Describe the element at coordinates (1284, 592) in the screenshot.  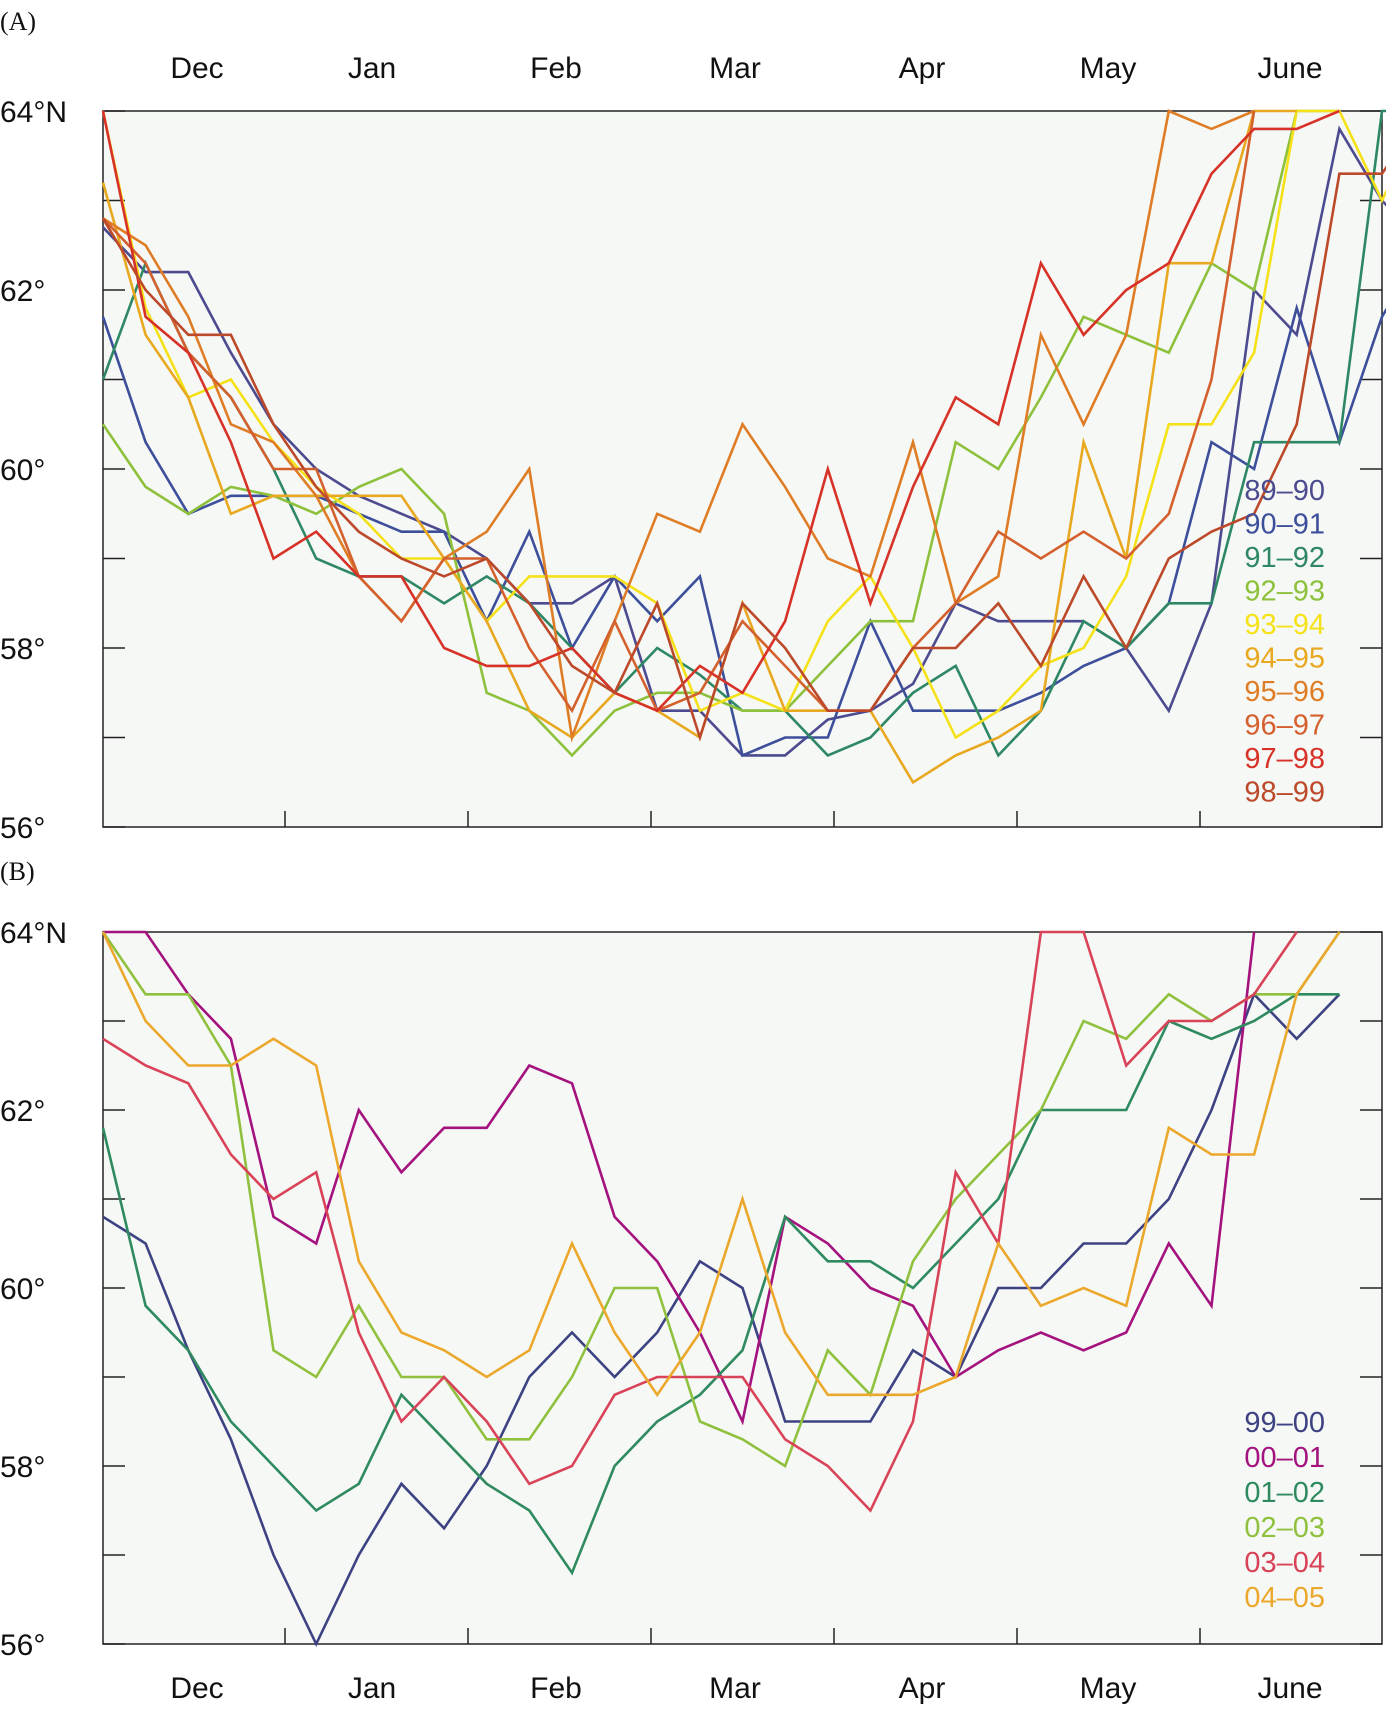
I see `legend-entry: 92–93` at that location.